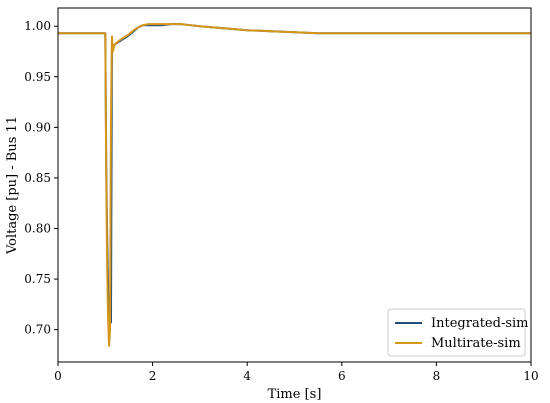 The width and height of the screenshot is (550, 403). What do you see at coordinates (480, 323) in the screenshot?
I see `legend-label-integrated-sim: Integrated-sim` at bounding box center [480, 323].